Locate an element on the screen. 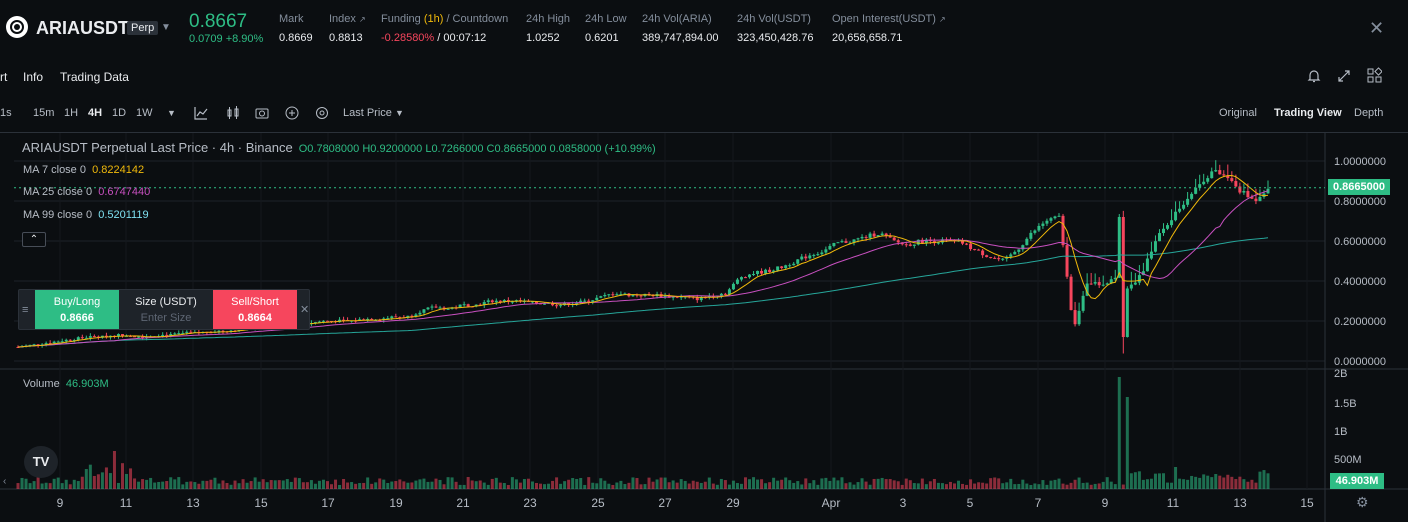 The width and height of the screenshot is (1408, 522). interval-more-icon: ▼ is located at coordinates (171, 113).